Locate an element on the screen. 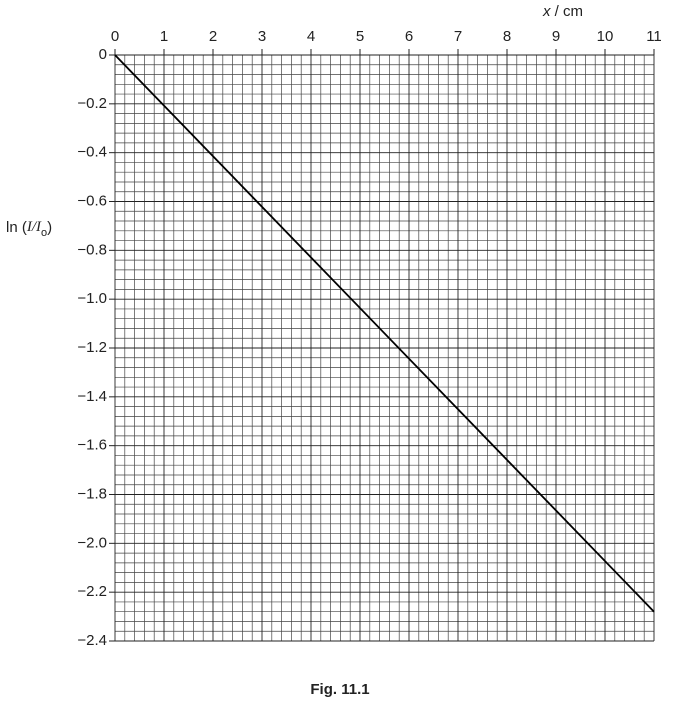 This screenshot has width=685, height=710. figure-caption: Fig. 11.1 is located at coordinates (339, 689).